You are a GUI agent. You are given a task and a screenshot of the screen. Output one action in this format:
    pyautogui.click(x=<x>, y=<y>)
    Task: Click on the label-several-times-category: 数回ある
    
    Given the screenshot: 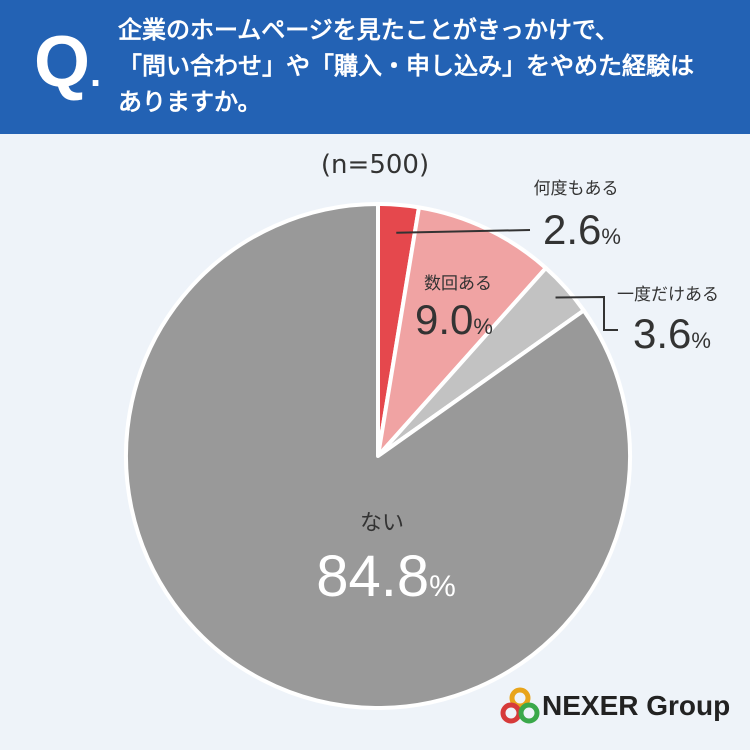 What is the action you would take?
    pyautogui.click(x=458, y=284)
    